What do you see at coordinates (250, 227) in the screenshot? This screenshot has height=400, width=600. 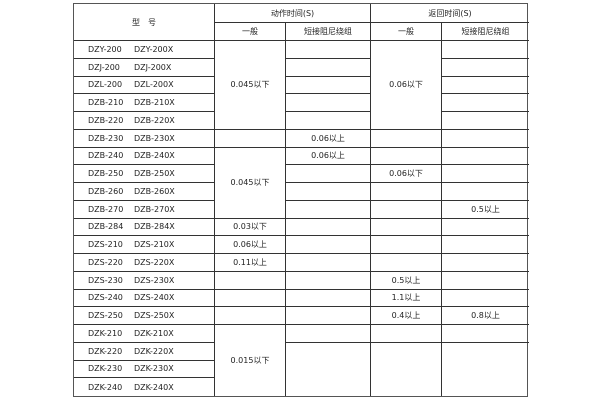 I see `action-general-cell: 0.03以下` at bounding box center [250, 227].